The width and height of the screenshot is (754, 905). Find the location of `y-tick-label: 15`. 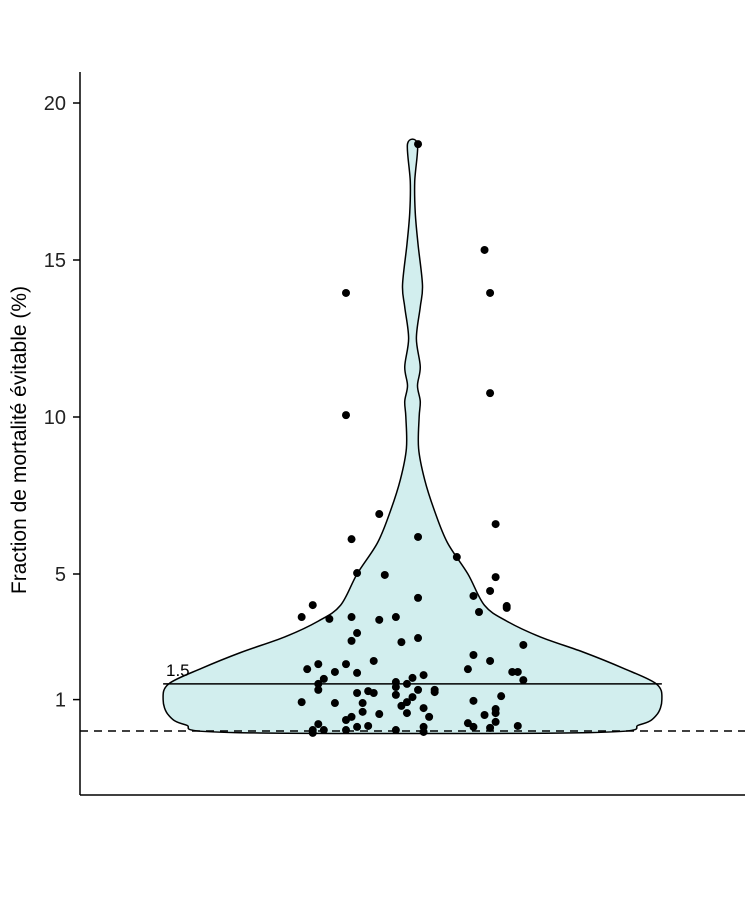

y-tick-label: 15 is located at coordinates (55, 261).